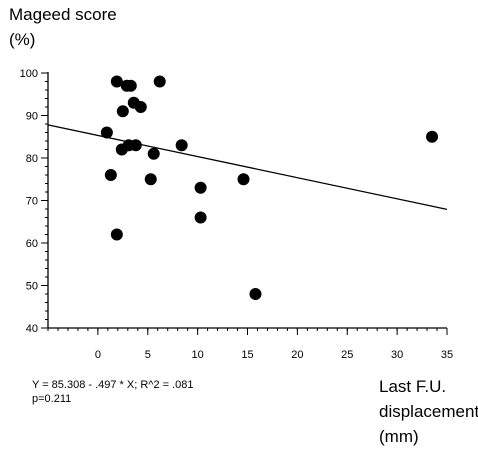  What do you see at coordinates (447, 355) in the screenshot?
I see `x-tick-label: 35` at bounding box center [447, 355].